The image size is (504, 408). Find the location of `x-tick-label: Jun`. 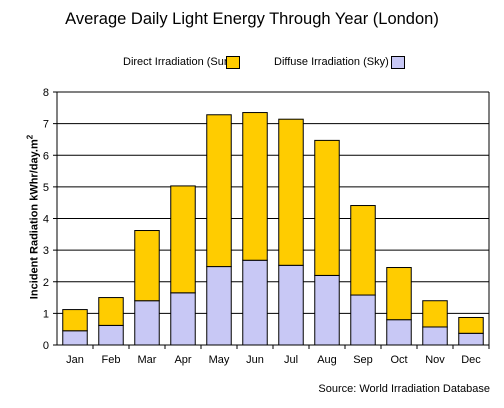

x-tick-label: Jun is located at coordinates (255, 360).